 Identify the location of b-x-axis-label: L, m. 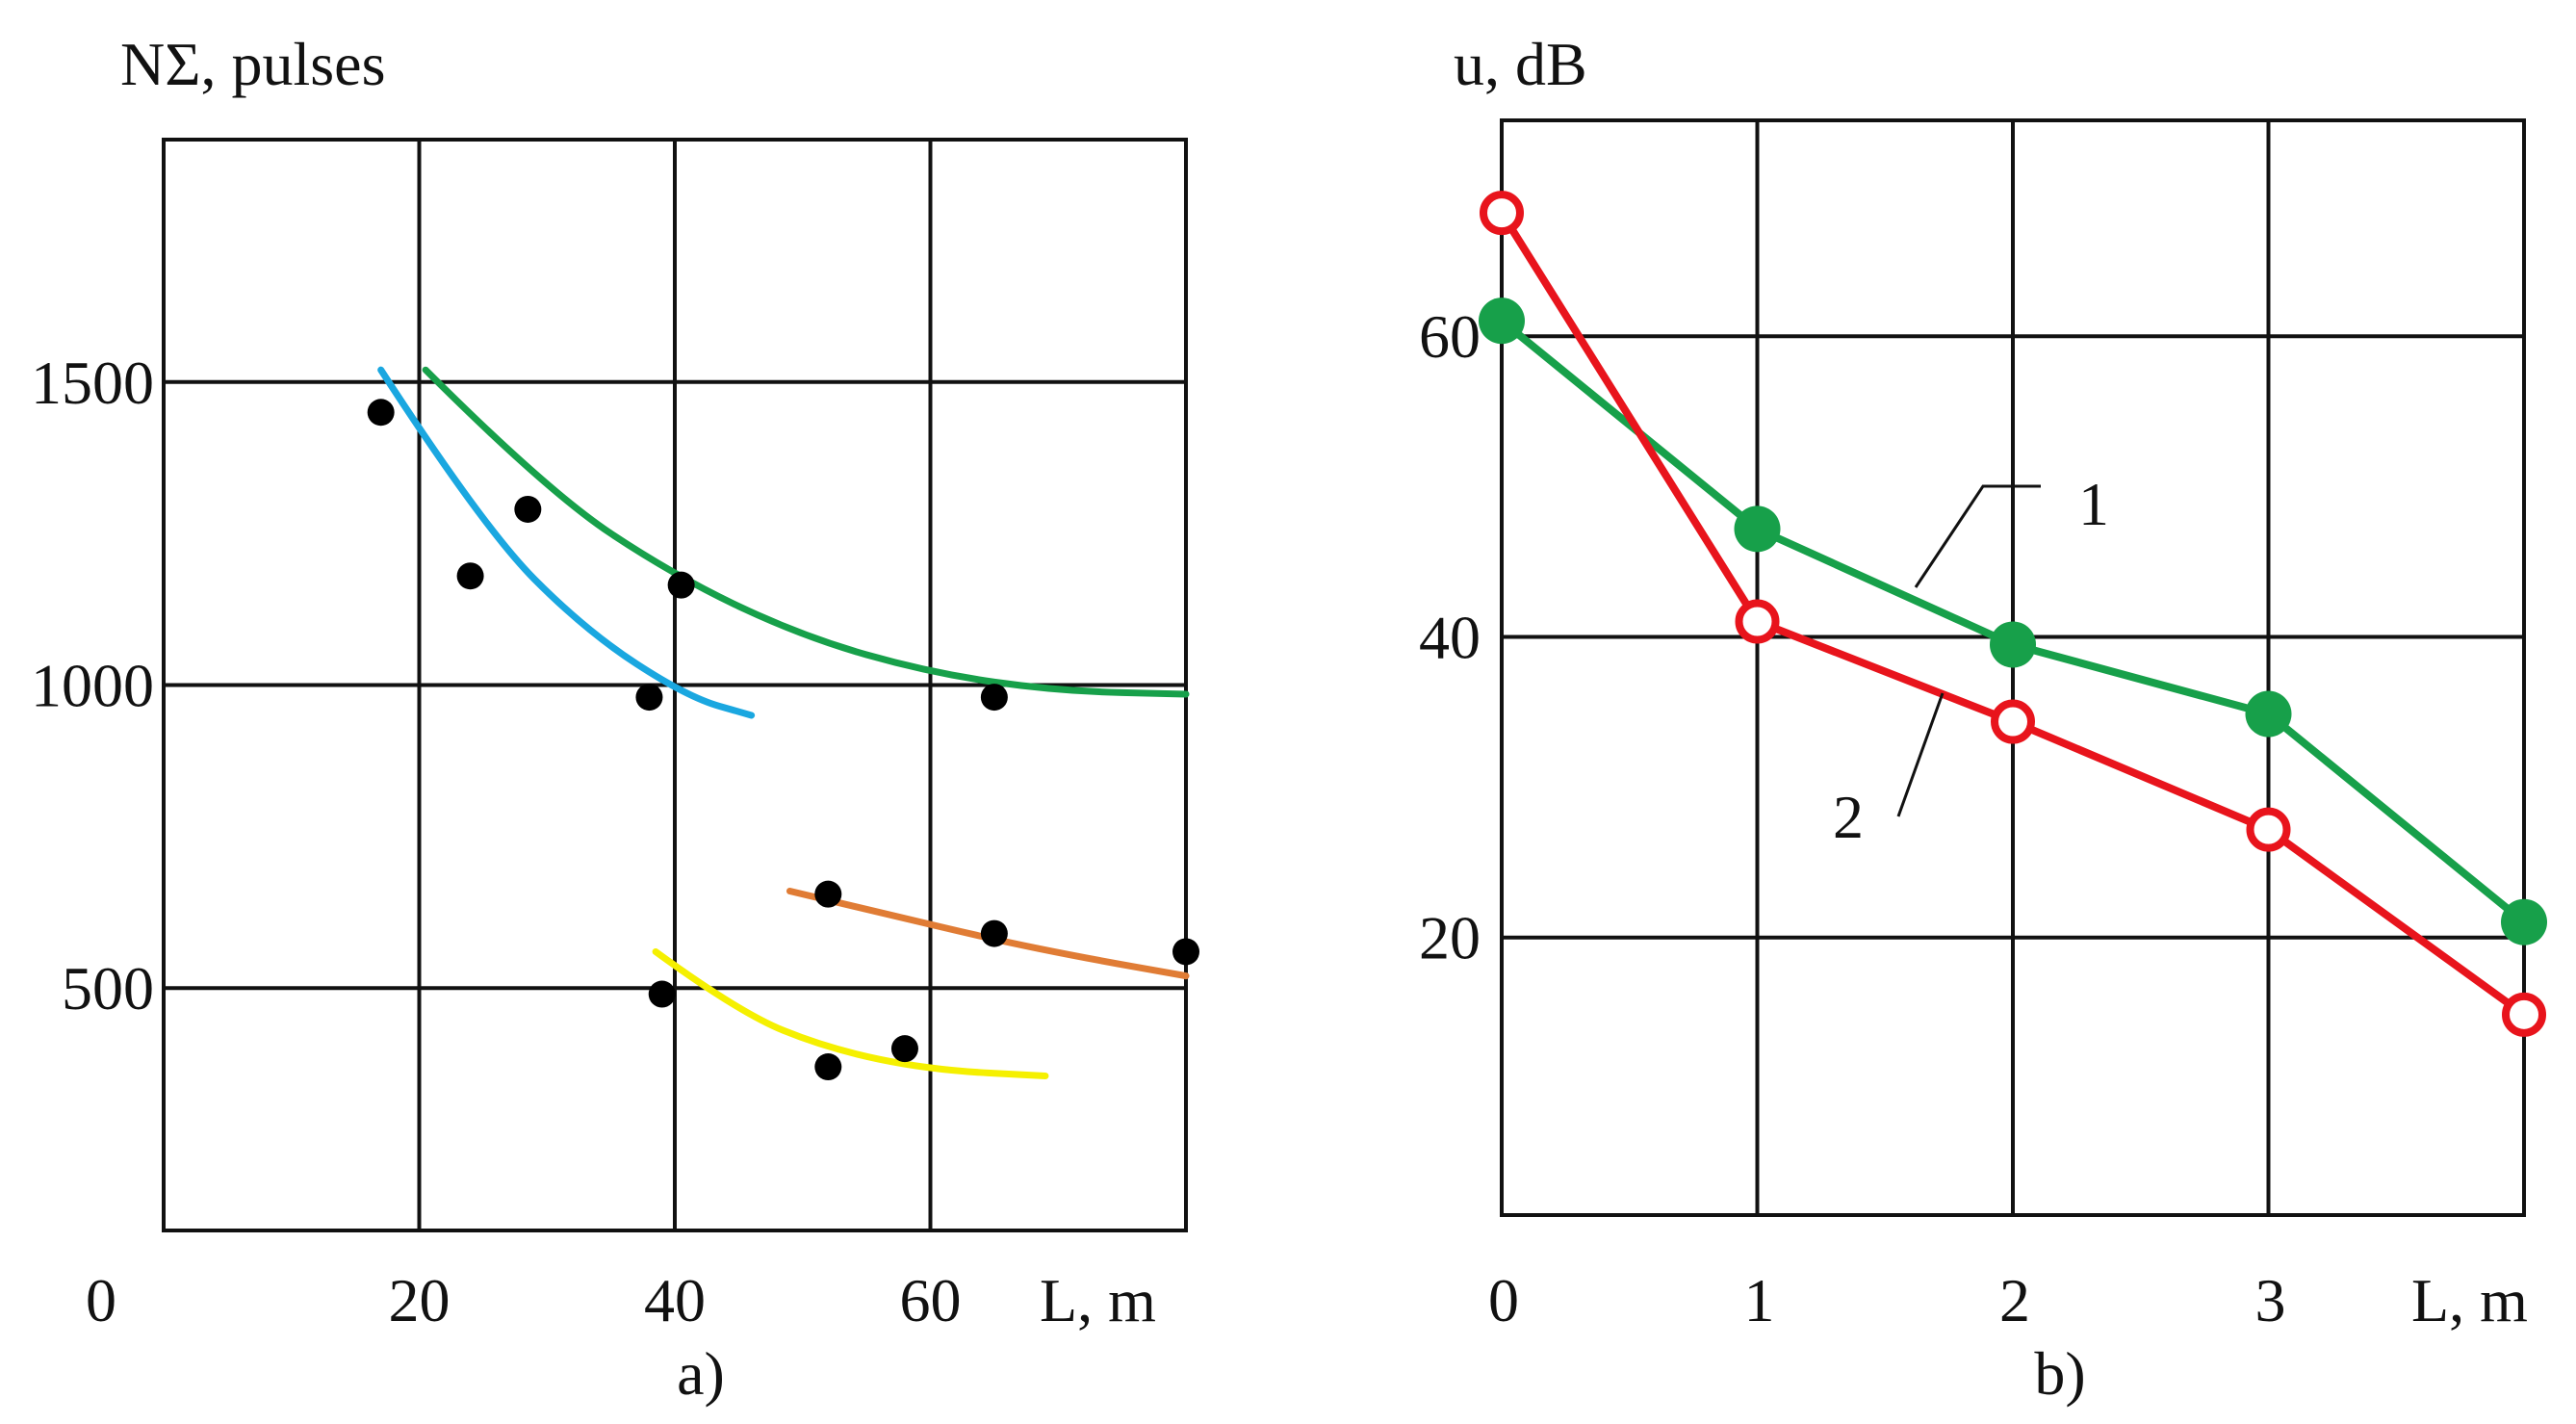
(2470, 1300).